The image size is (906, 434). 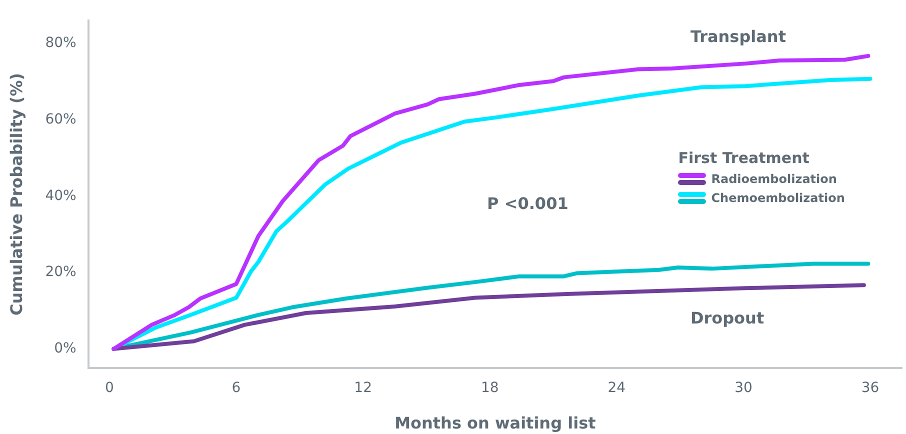 What do you see at coordinates (870, 388) in the screenshot?
I see `x-tick-label: 36` at bounding box center [870, 388].